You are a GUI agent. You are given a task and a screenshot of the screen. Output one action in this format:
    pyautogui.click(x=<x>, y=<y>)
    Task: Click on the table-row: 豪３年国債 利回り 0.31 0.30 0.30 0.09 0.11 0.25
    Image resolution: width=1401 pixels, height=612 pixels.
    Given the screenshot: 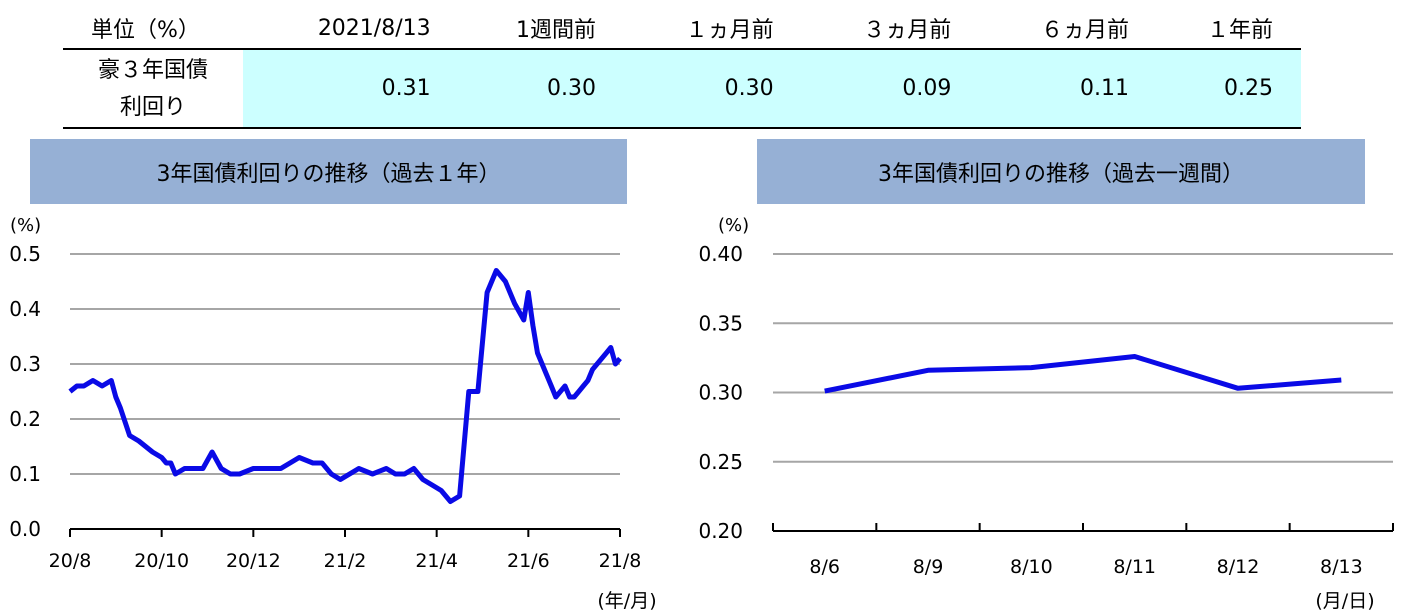 What is the action you would take?
    pyautogui.click(x=682, y=89)
    